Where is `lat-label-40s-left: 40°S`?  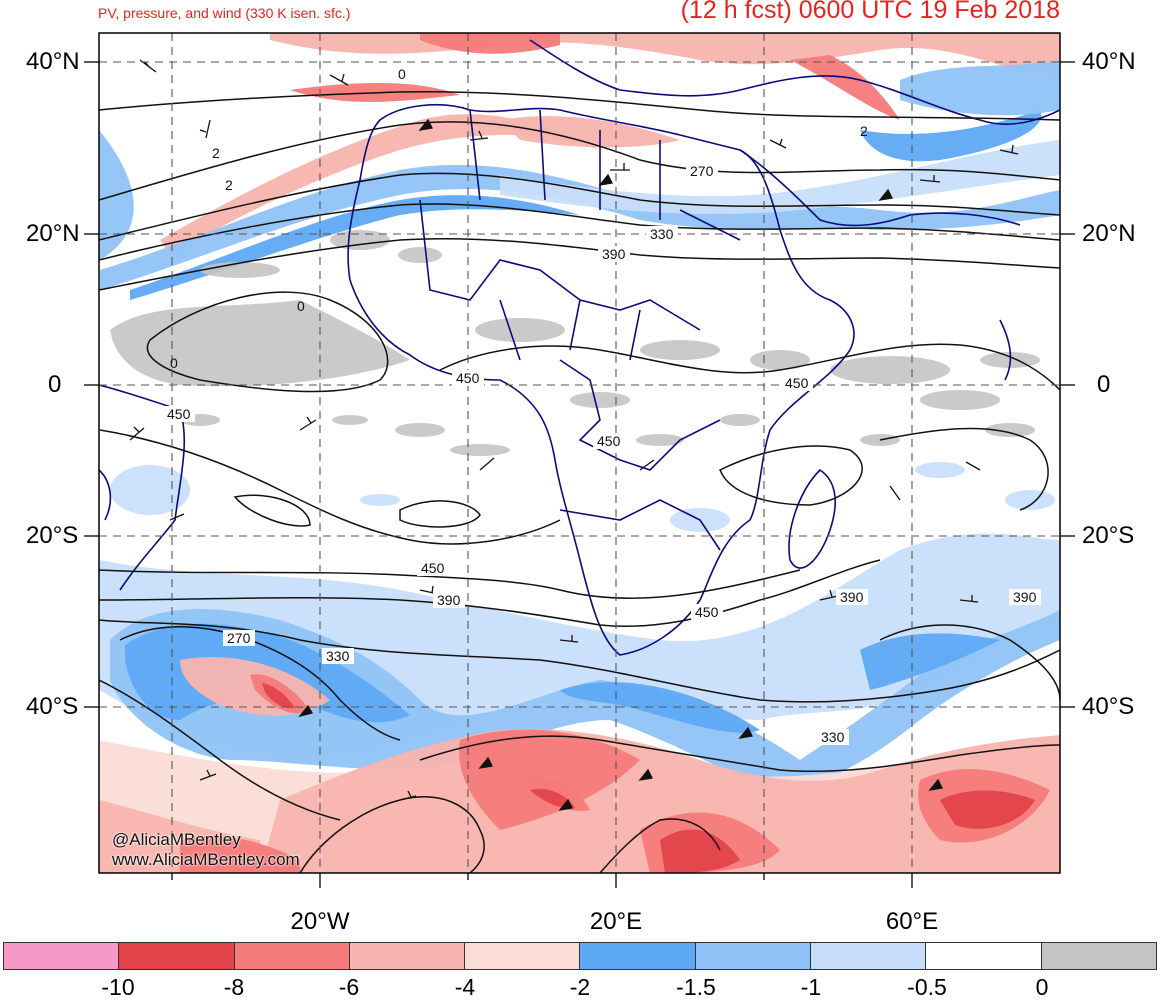
lat-label-40s-left: 40°S is located at coordinates (52, 706).